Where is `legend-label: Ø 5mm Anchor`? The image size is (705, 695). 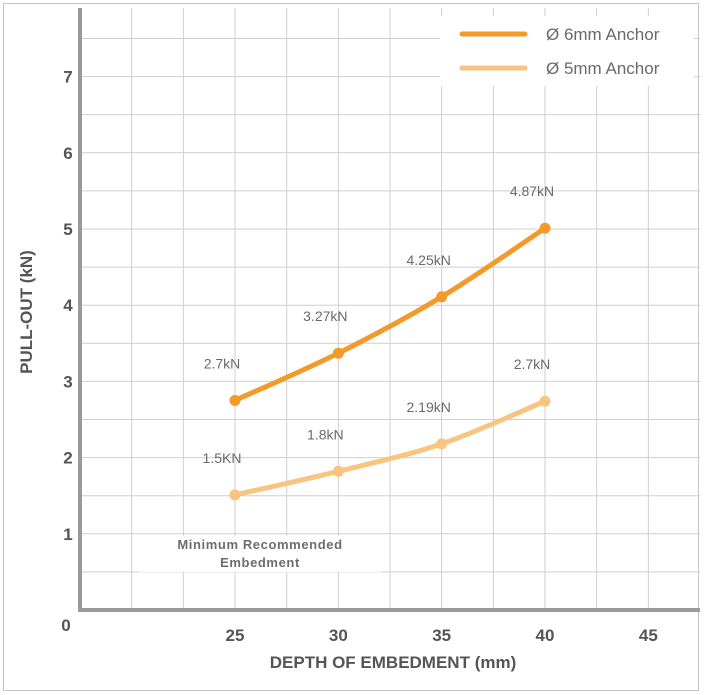
legend-label: Ø 5mm Anchor is located at coordinates (603, 68).